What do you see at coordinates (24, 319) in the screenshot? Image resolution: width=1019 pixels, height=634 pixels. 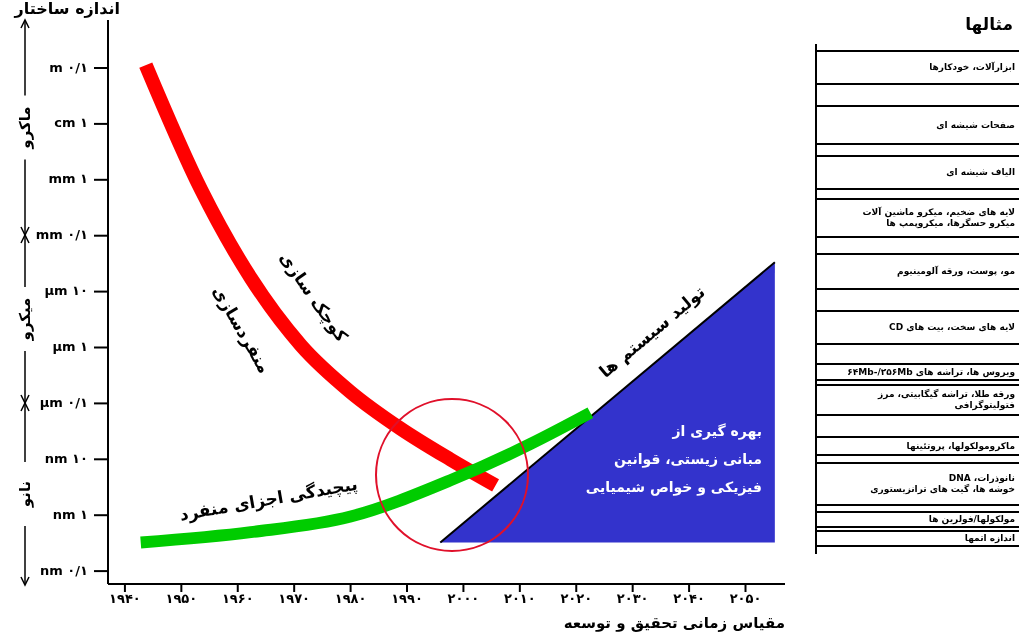 I see `text: میکرو` at bounding box center [24, 319].